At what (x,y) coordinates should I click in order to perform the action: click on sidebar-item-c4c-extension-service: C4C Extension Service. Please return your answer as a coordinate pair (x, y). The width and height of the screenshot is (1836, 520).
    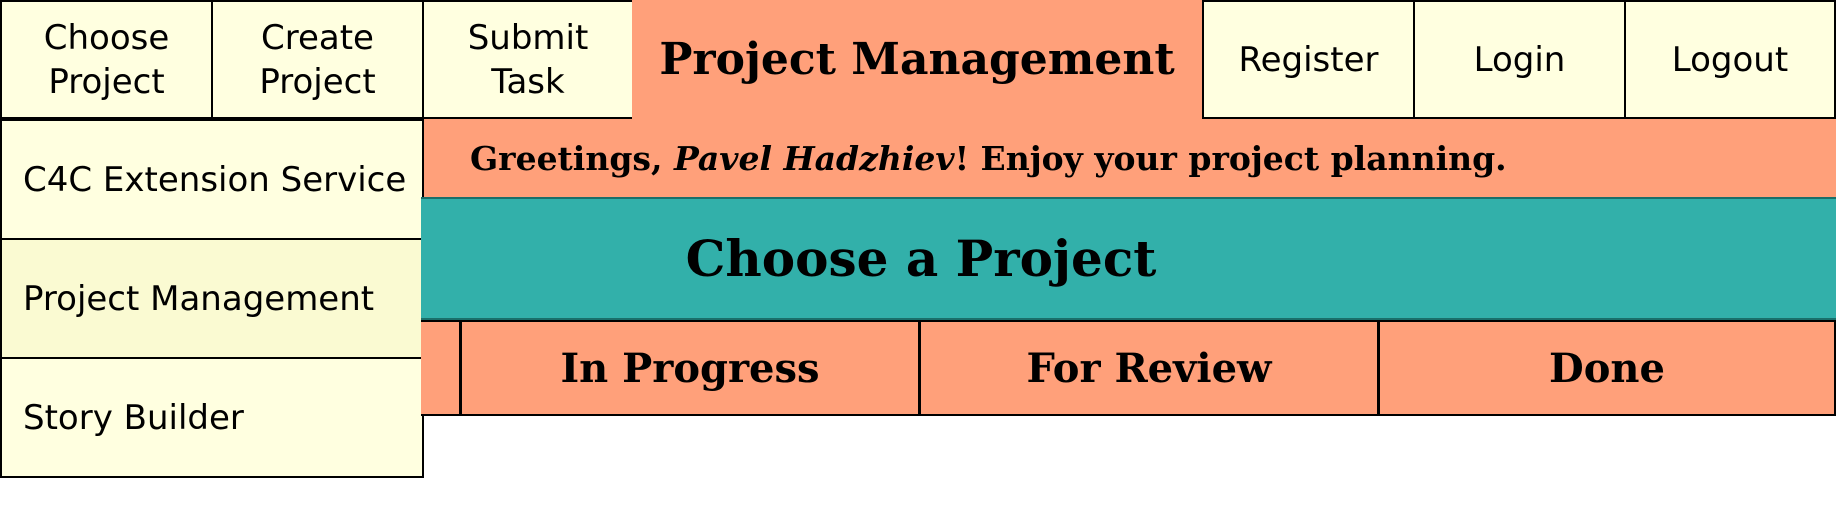
    Looking at the image, I should click on (212, 179).